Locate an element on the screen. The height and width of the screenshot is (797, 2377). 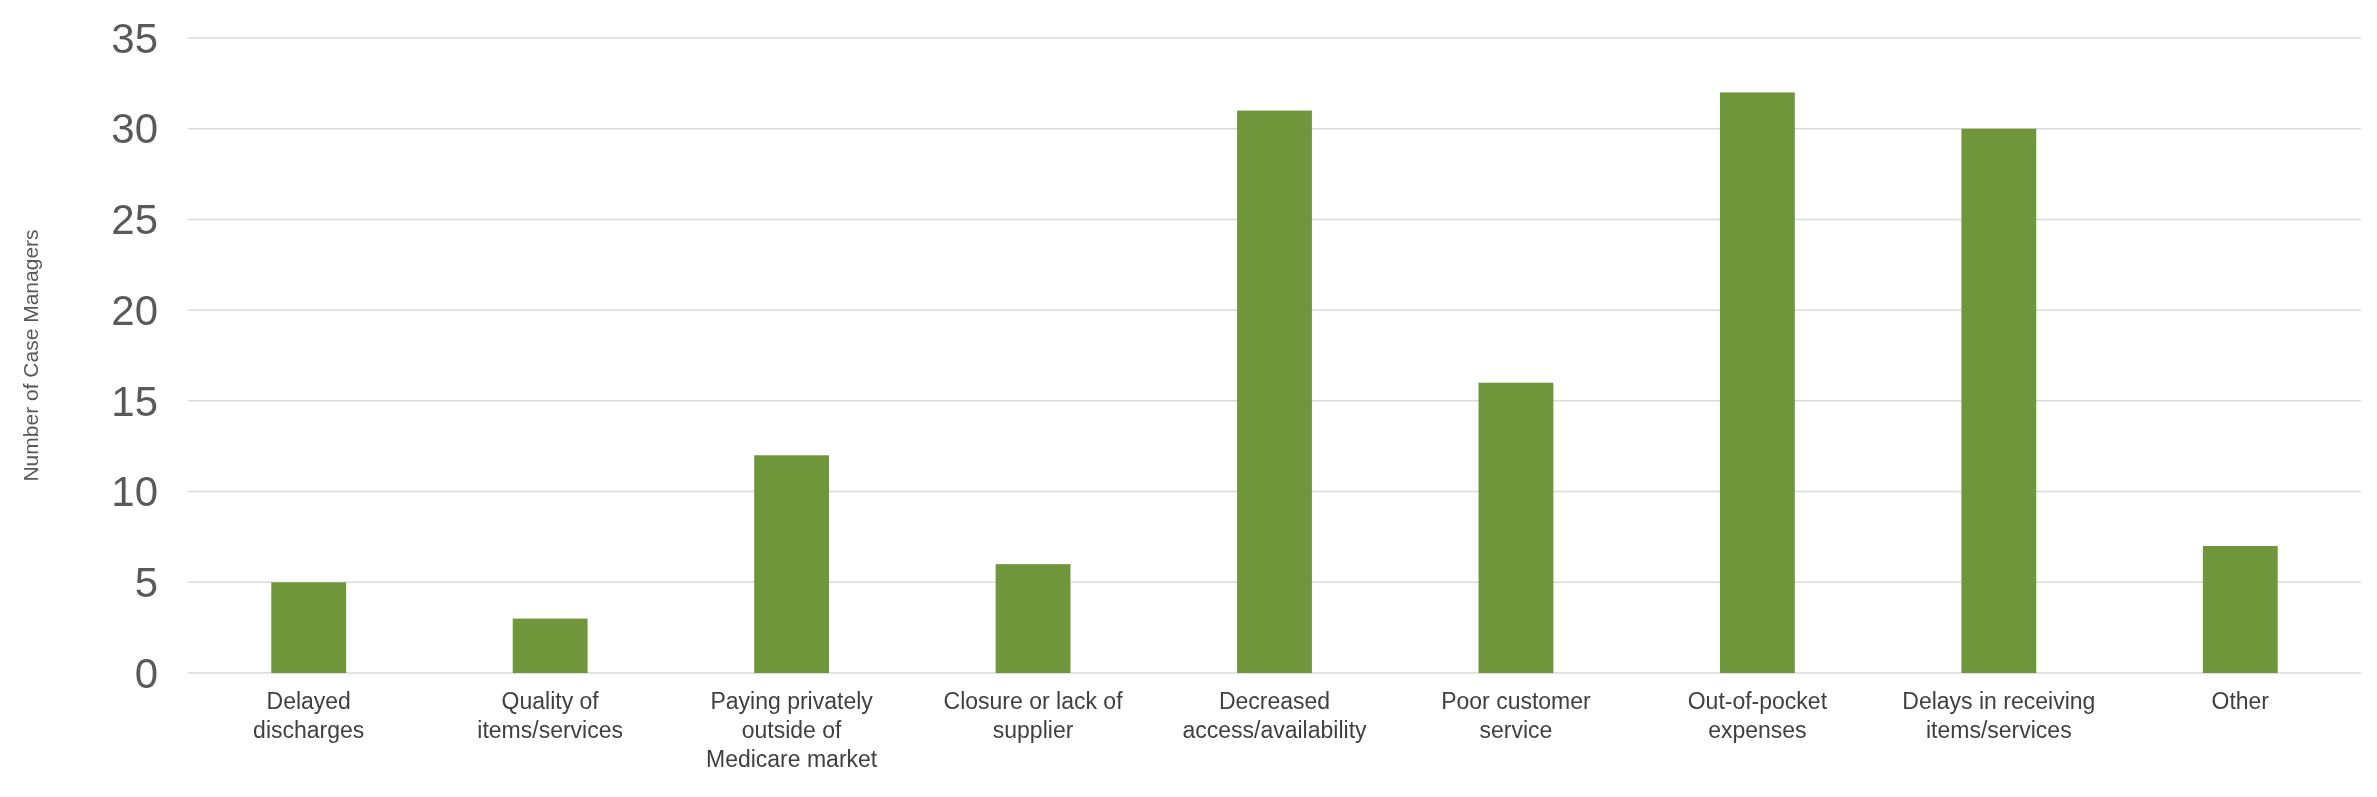
x-tick-label: Out-of-pocket expenses is located at coordinates (1757, 715).